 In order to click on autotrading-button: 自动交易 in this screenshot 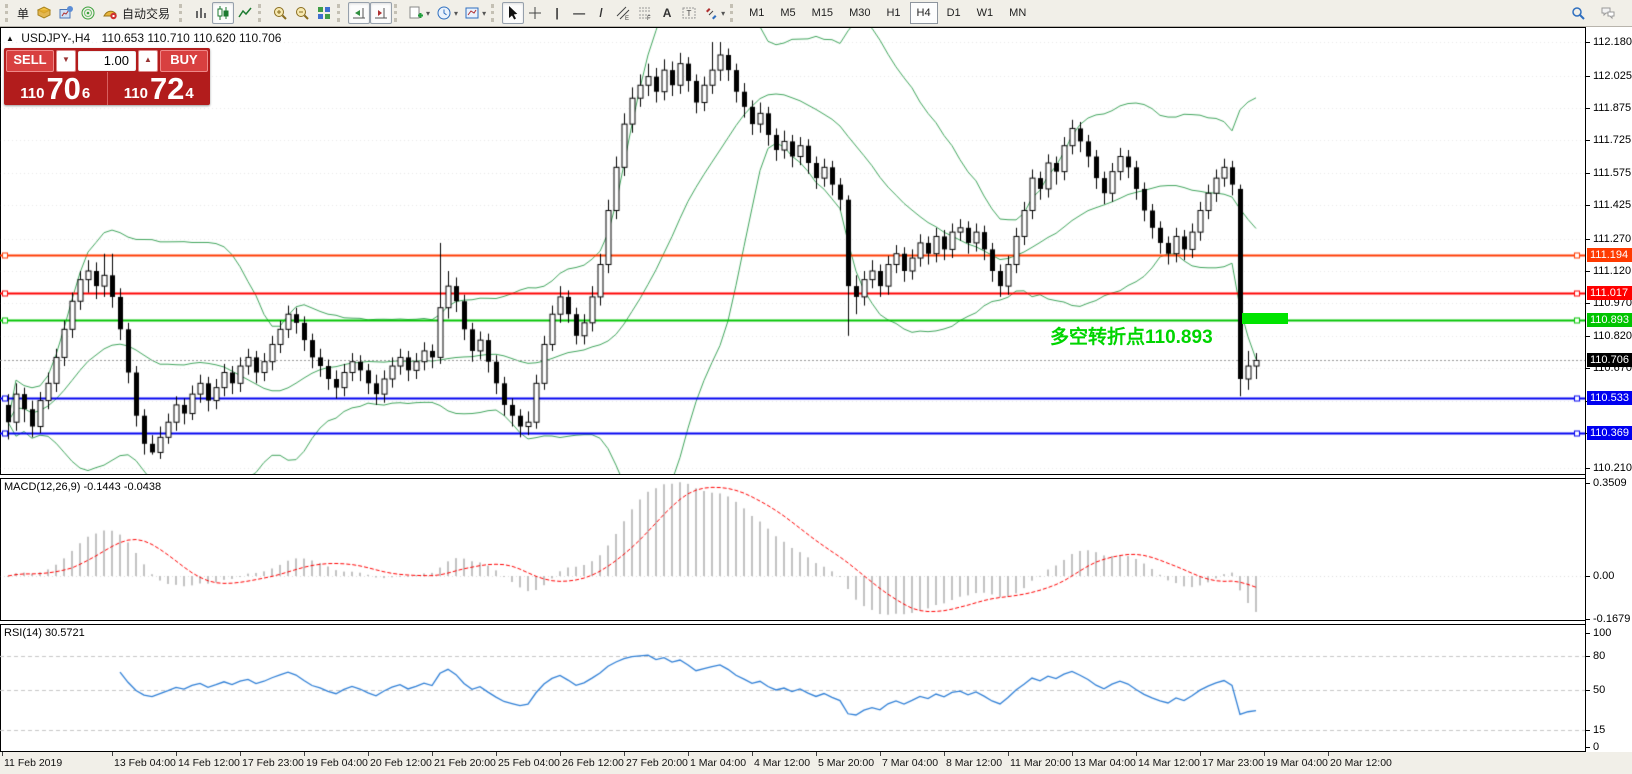, I will do `click(138, 13)`.